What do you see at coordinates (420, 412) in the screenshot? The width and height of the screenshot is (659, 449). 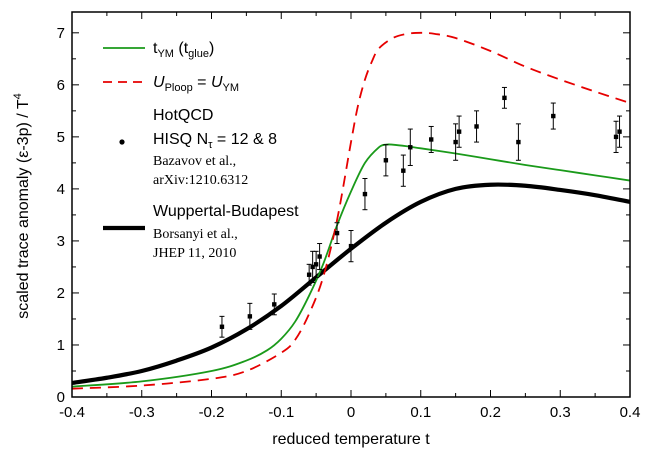 I see `x-tick-label: 0.1` at bounding box center [420, 412].